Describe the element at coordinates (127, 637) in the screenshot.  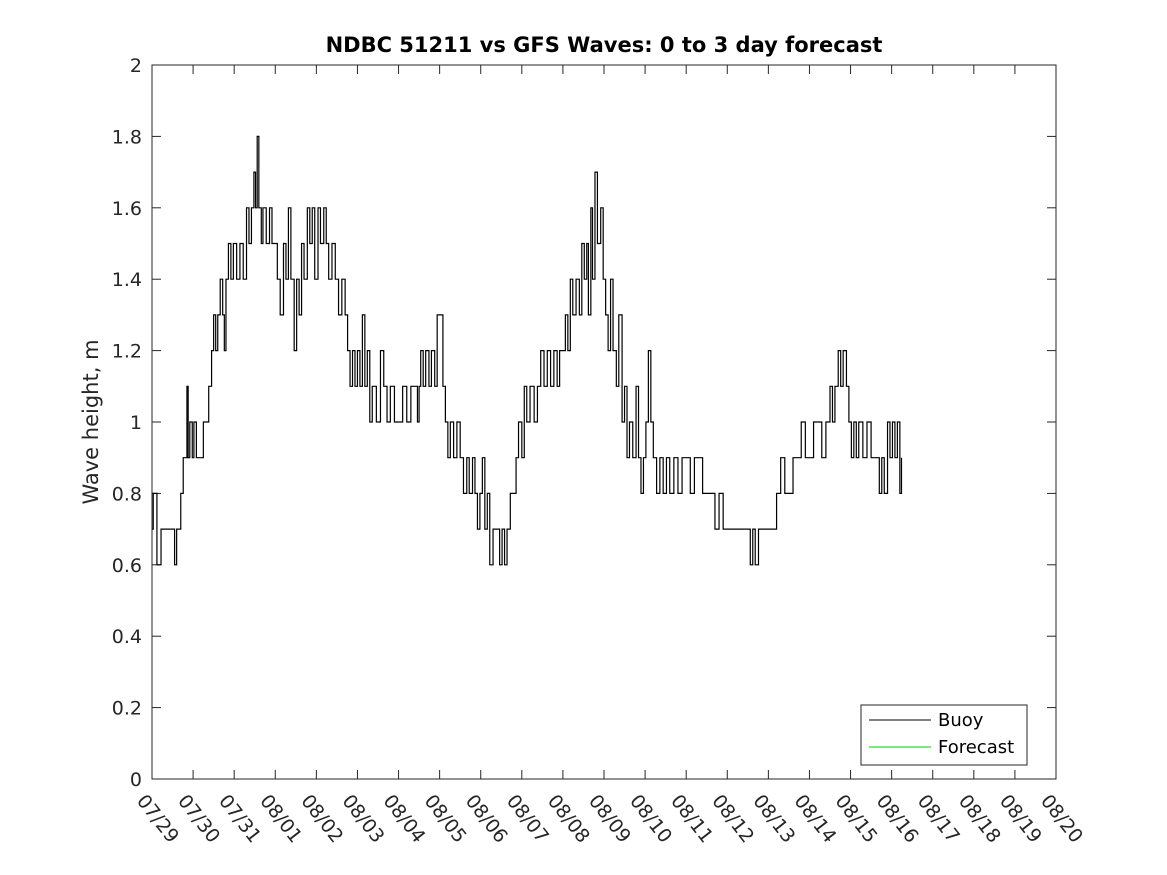
I see `y-tick-label: 0.4` at that location.